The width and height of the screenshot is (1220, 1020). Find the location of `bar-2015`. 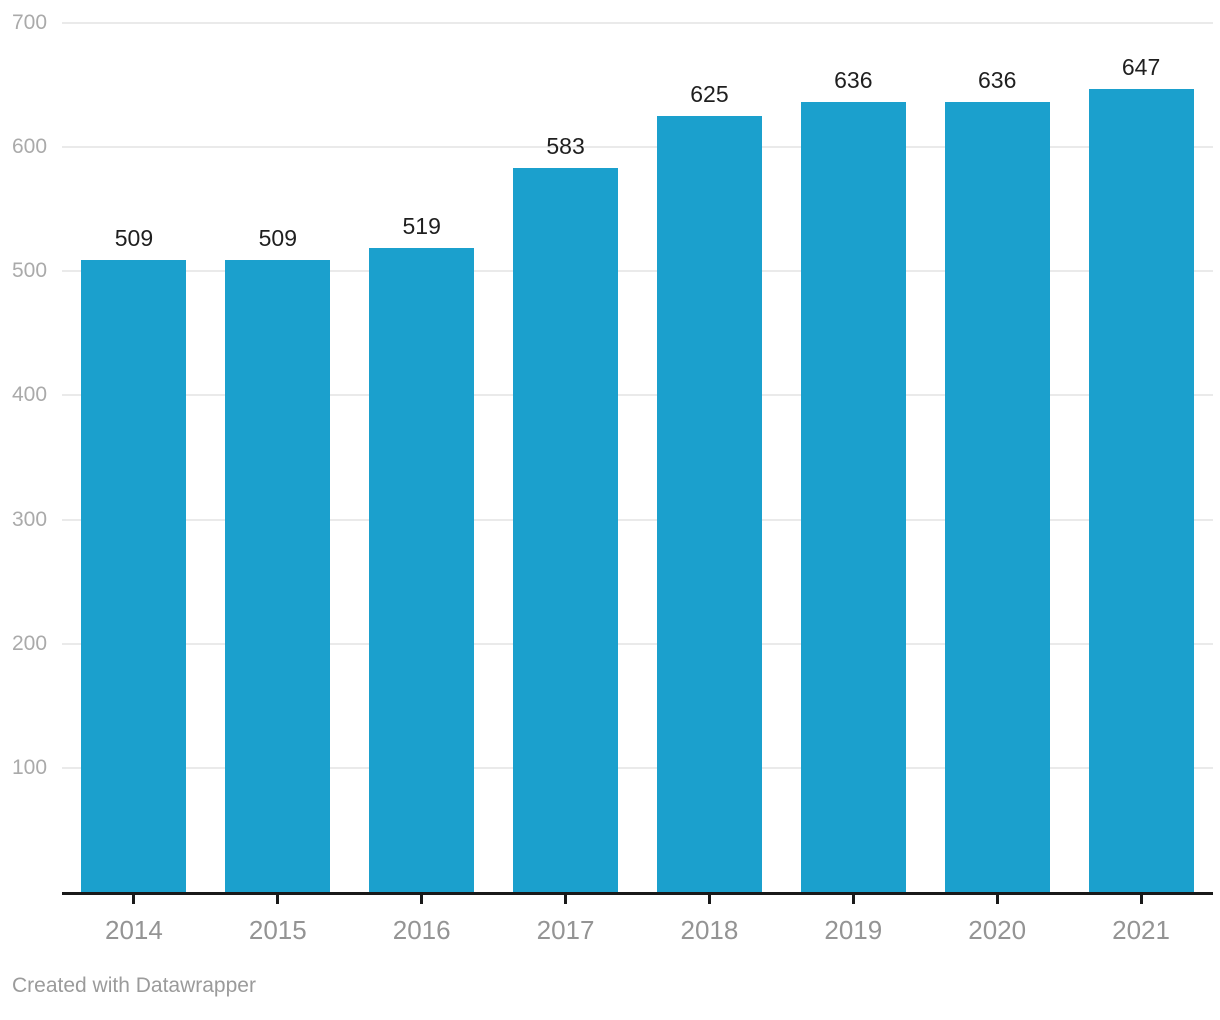

bar-2015 is located at coordinates (278, 576).